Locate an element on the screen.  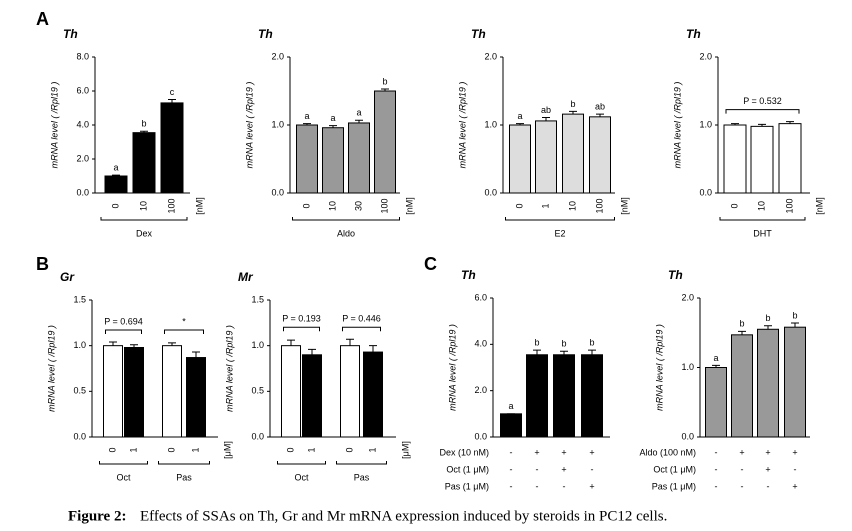
y-tick-label: 0.5 is located at coordinates (79, 391).